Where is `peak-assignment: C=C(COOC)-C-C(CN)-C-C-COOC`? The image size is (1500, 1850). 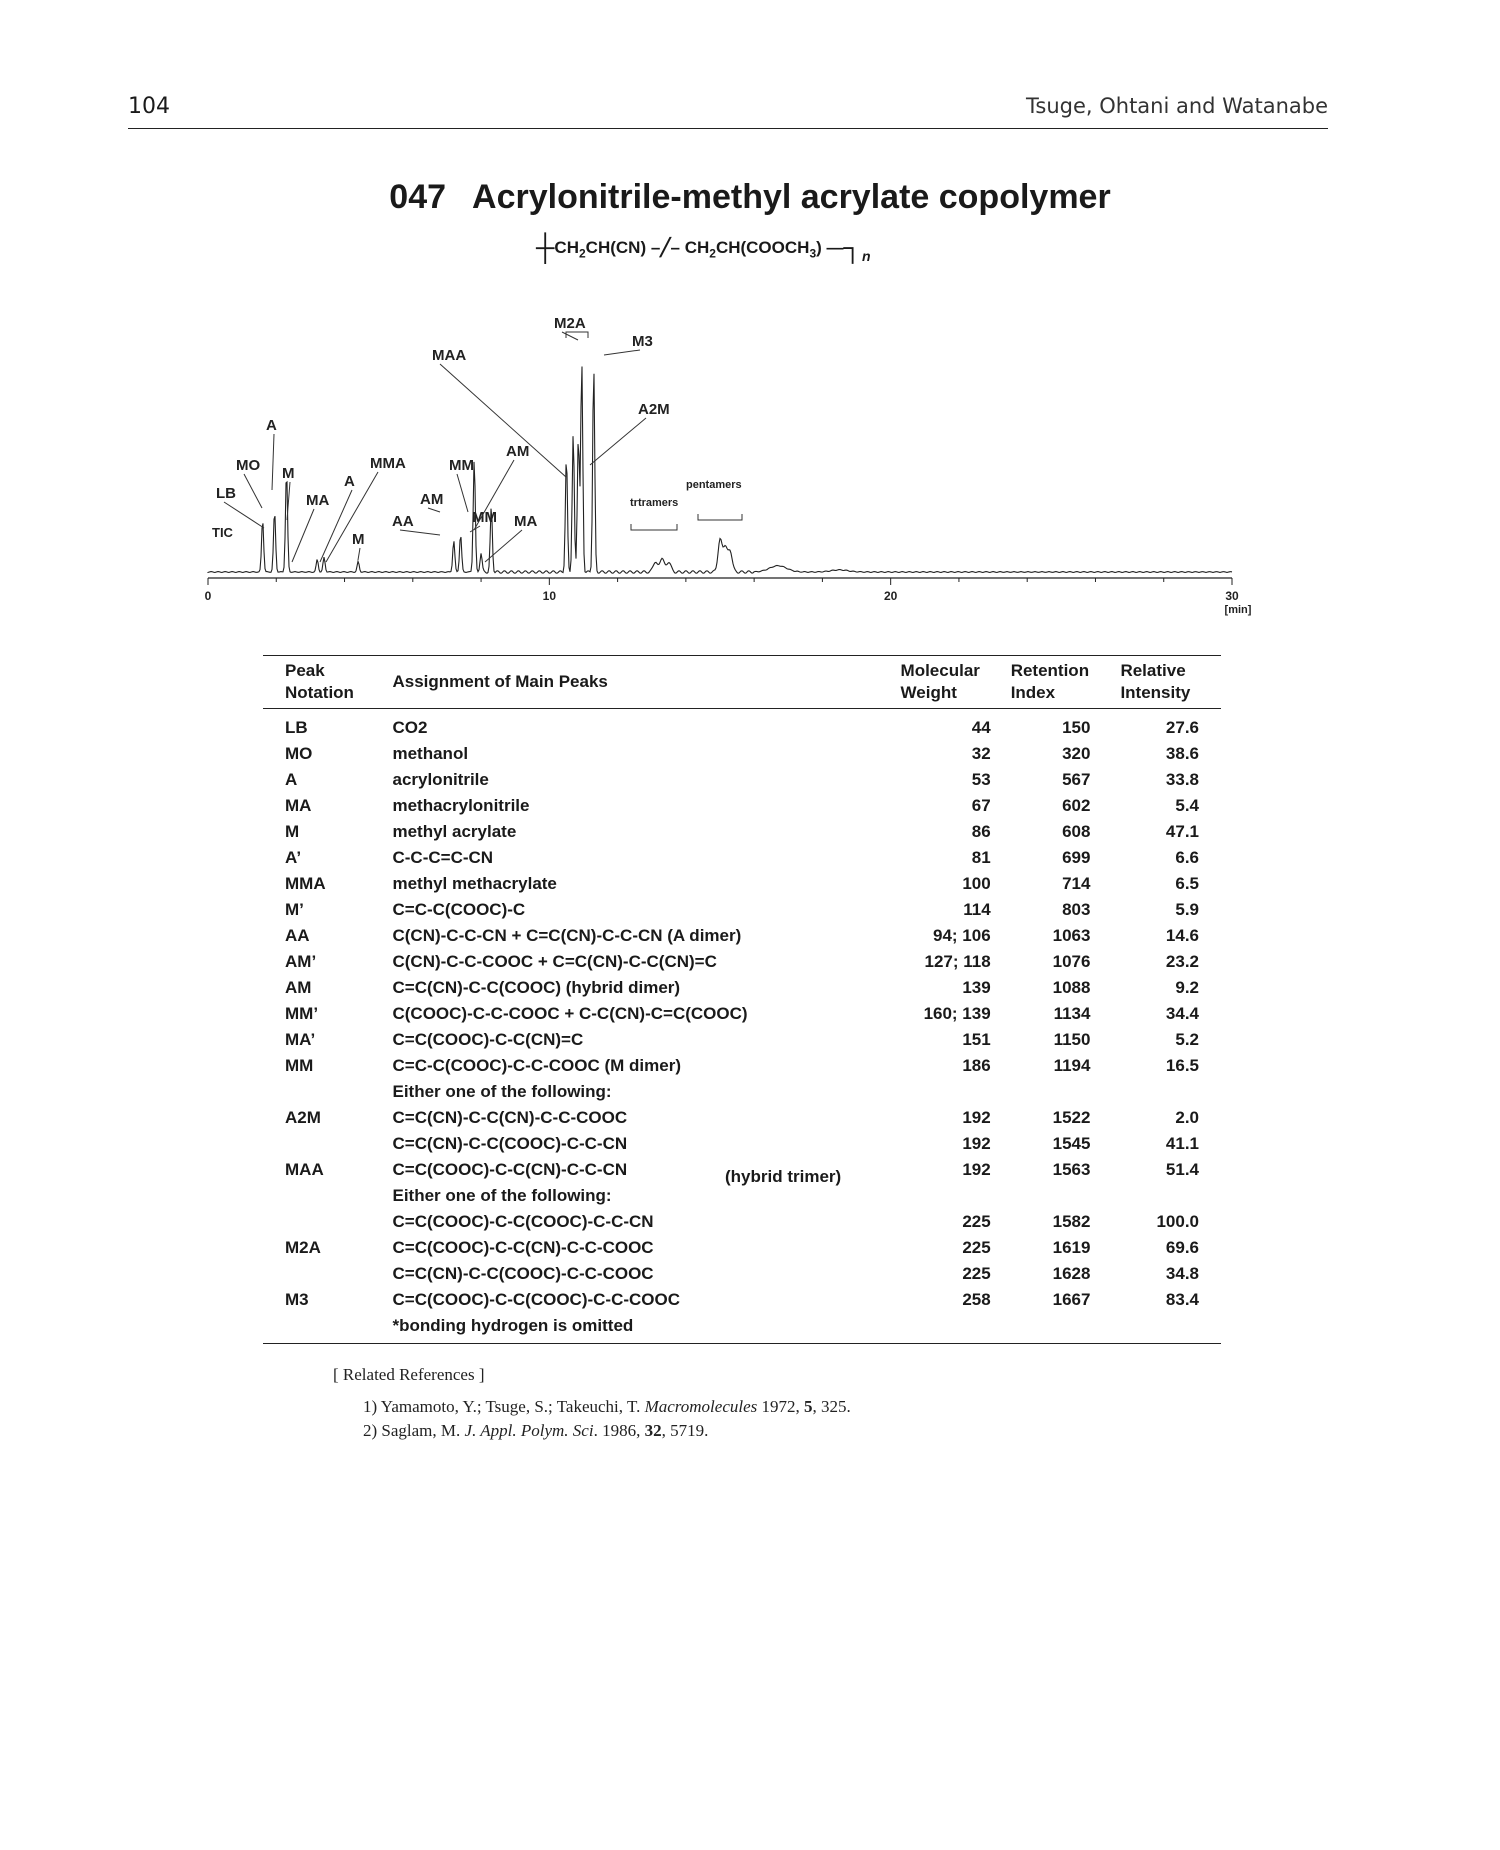
peak-assignment: C=C(COOC)-C-C(CN)-C-C-COOC is located at coordinates (523, 1247).